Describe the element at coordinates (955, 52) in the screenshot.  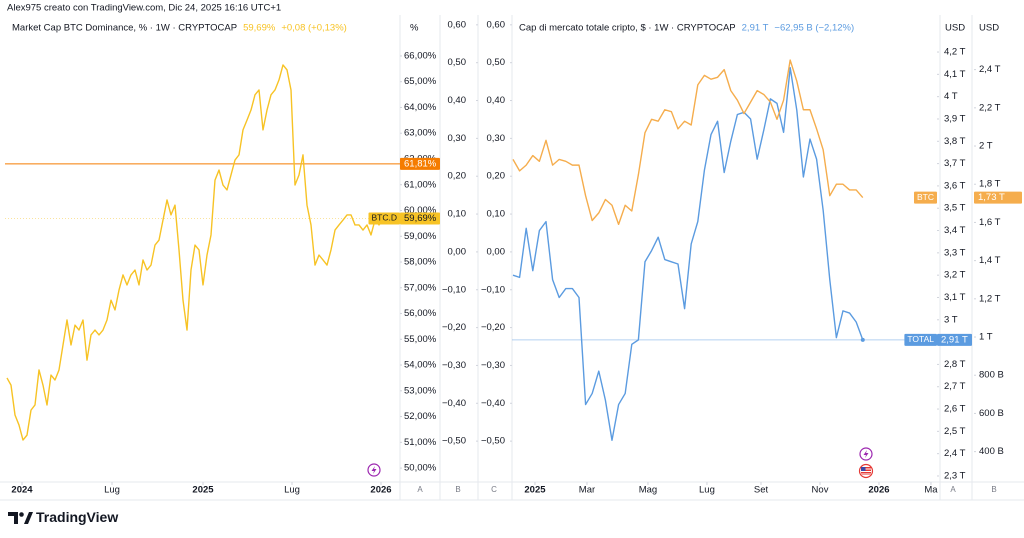
I see `y-tick-label: 4,2 T` at that location.